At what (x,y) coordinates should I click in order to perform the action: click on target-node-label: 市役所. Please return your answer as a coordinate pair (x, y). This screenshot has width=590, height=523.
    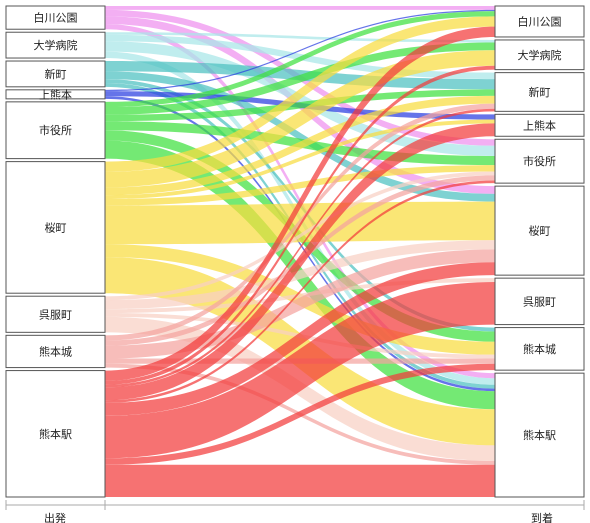
    Looking at the image, I should click on (539, 161).